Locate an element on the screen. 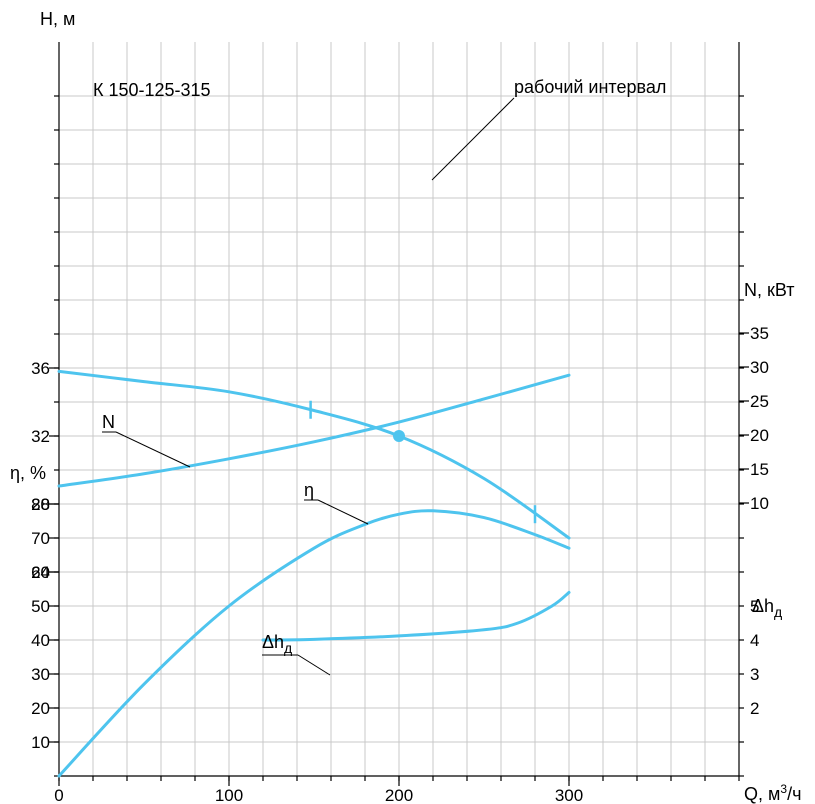  h-tick-label: 36 is located at coordinates (40, 368).